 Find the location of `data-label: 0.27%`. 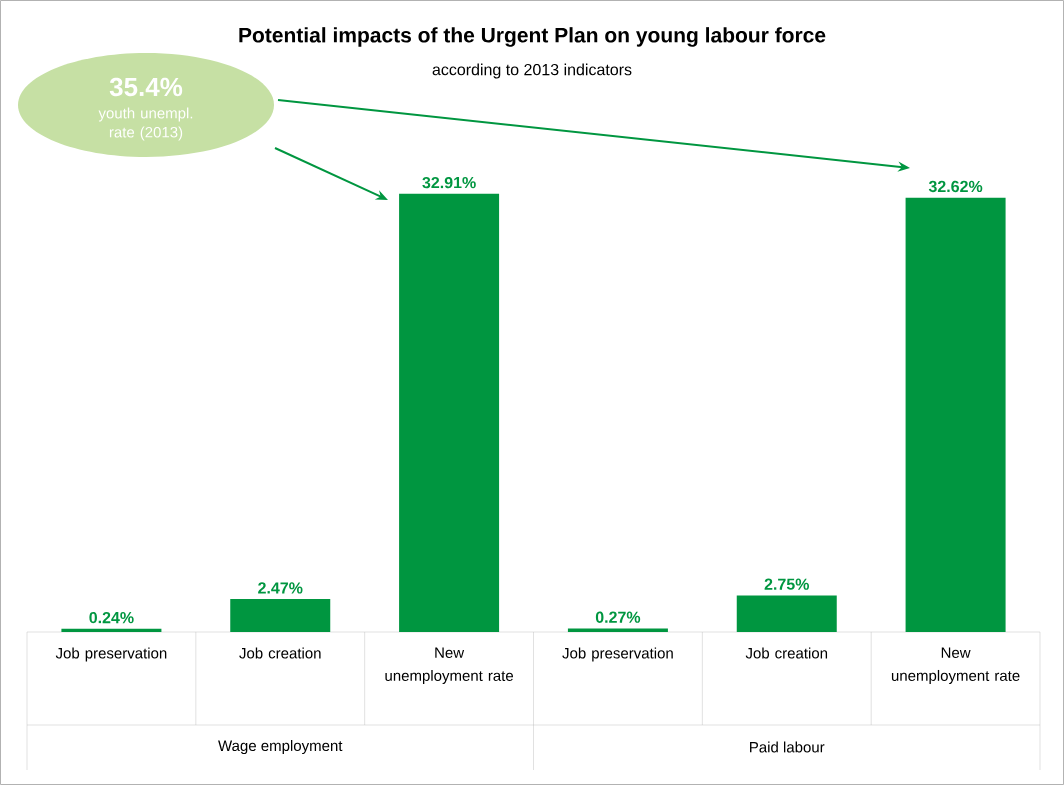

data-label: 0.27% is located at coordinates (618, 617).